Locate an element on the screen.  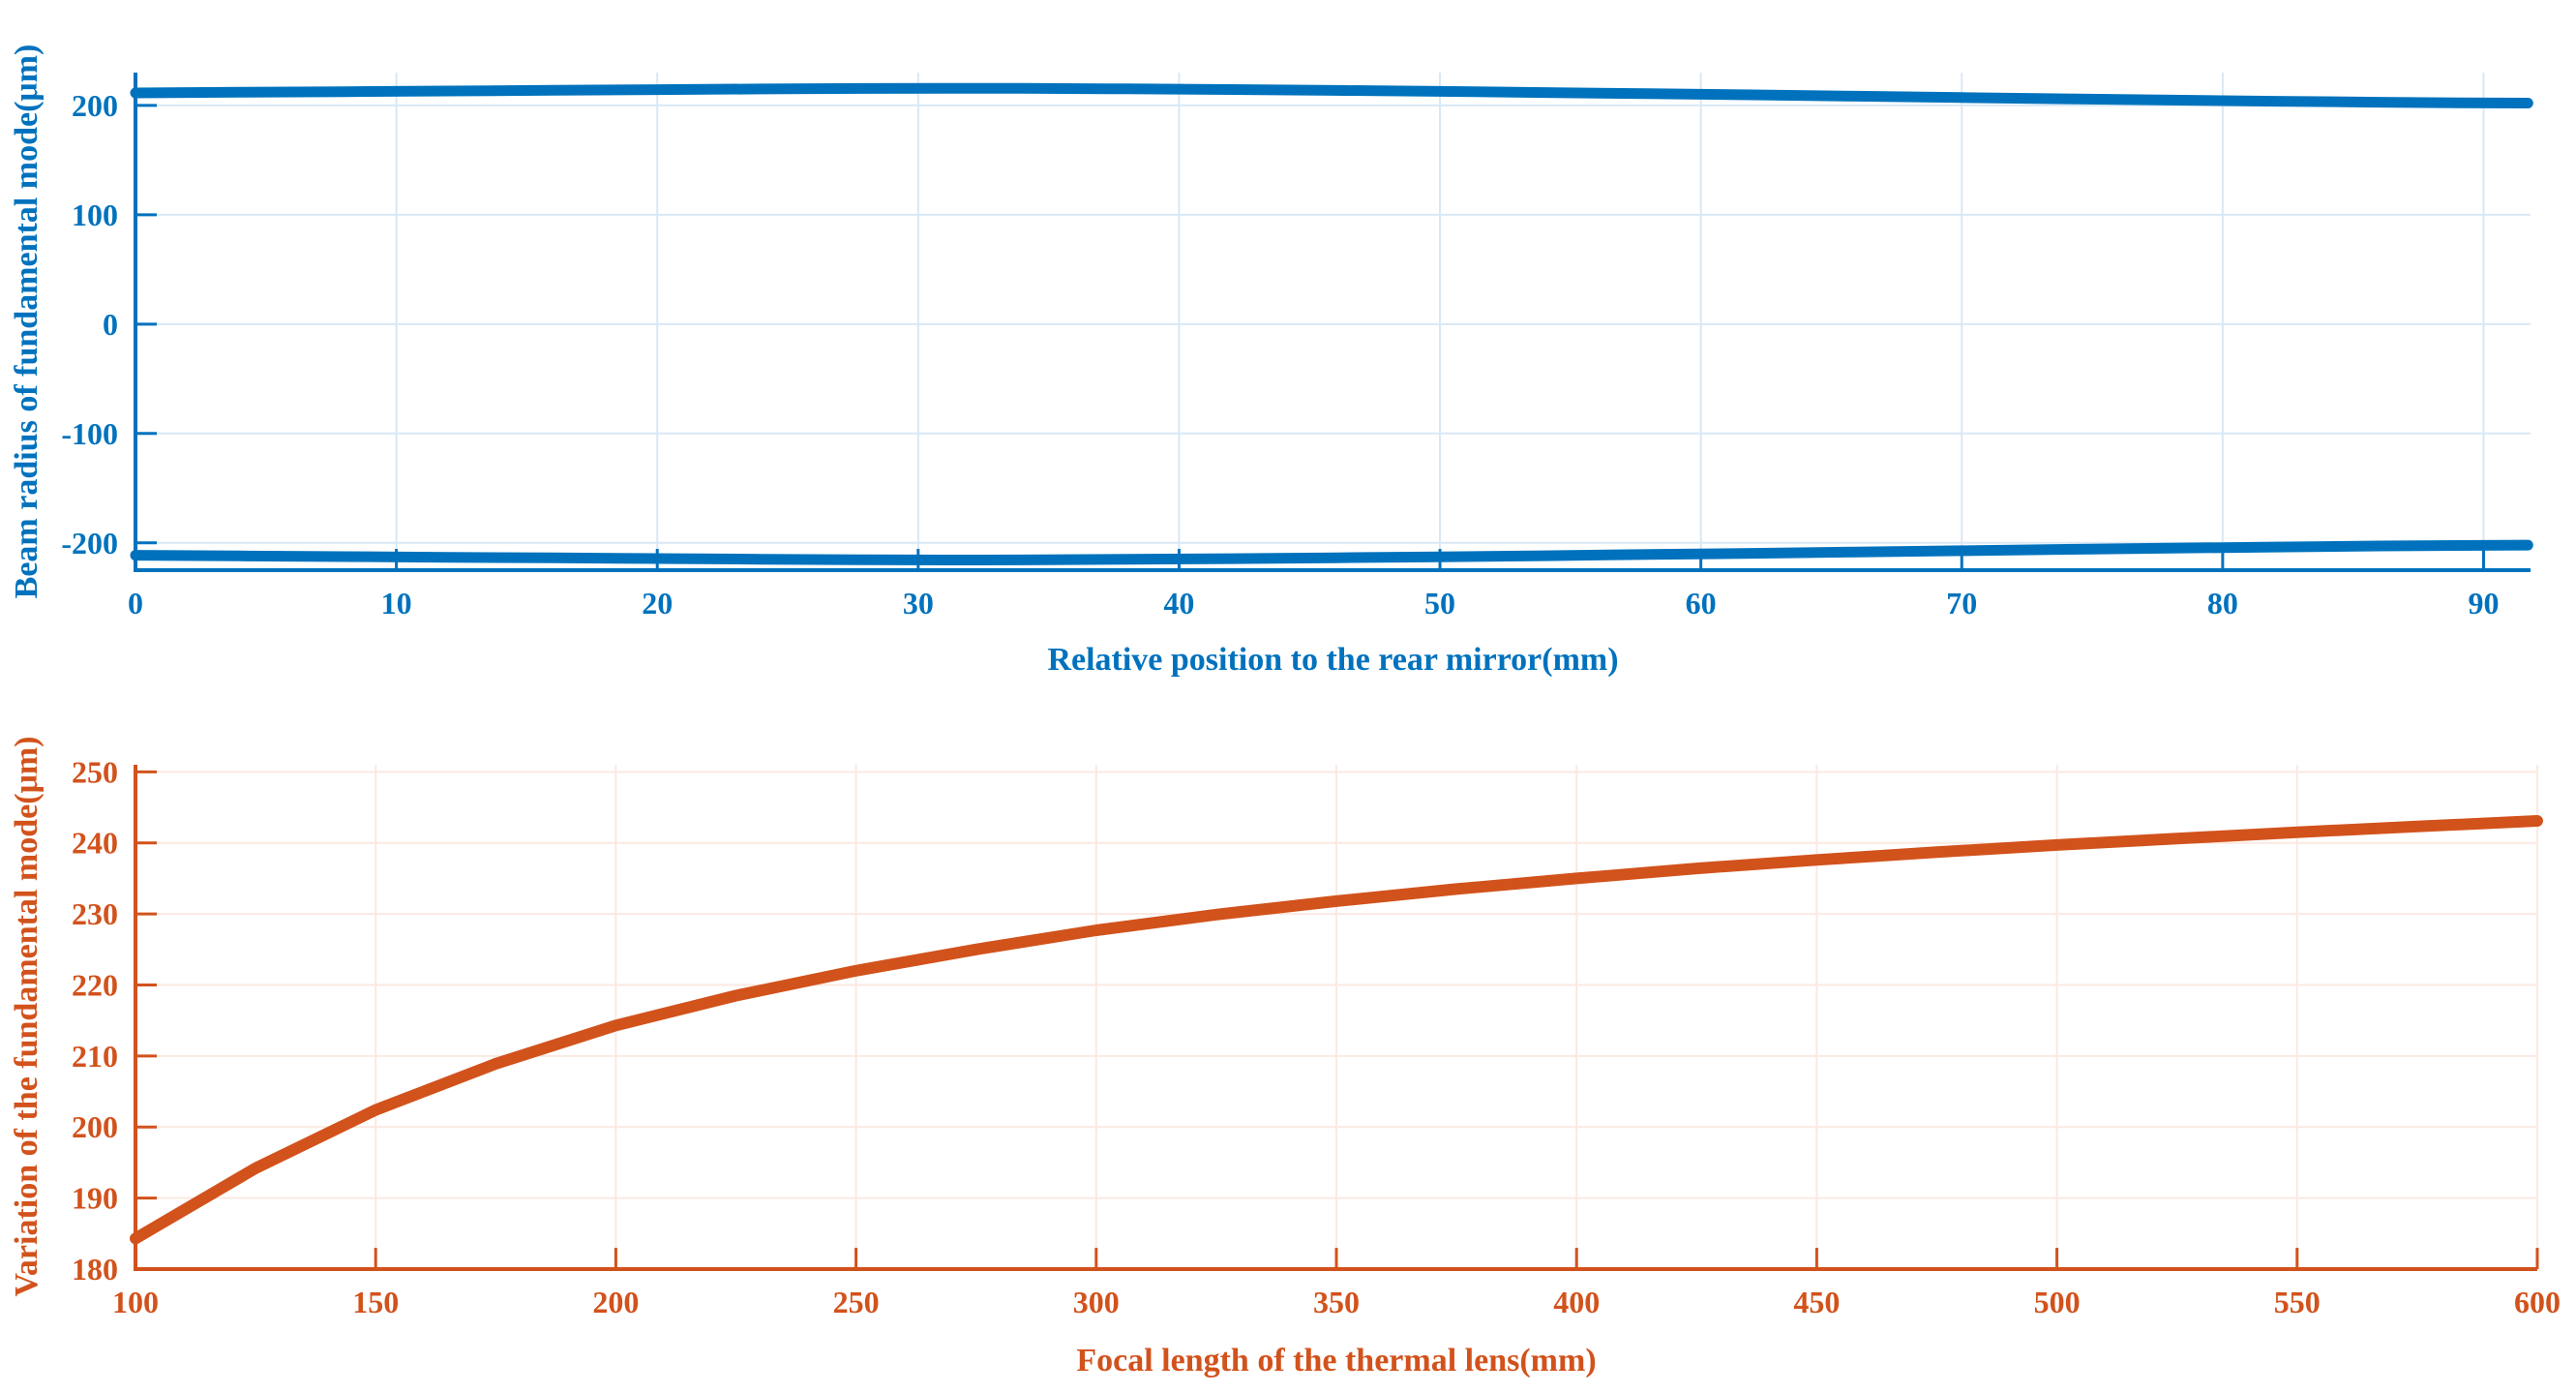
x-tick-label: 300 is located at coordinates (1096, 1302).